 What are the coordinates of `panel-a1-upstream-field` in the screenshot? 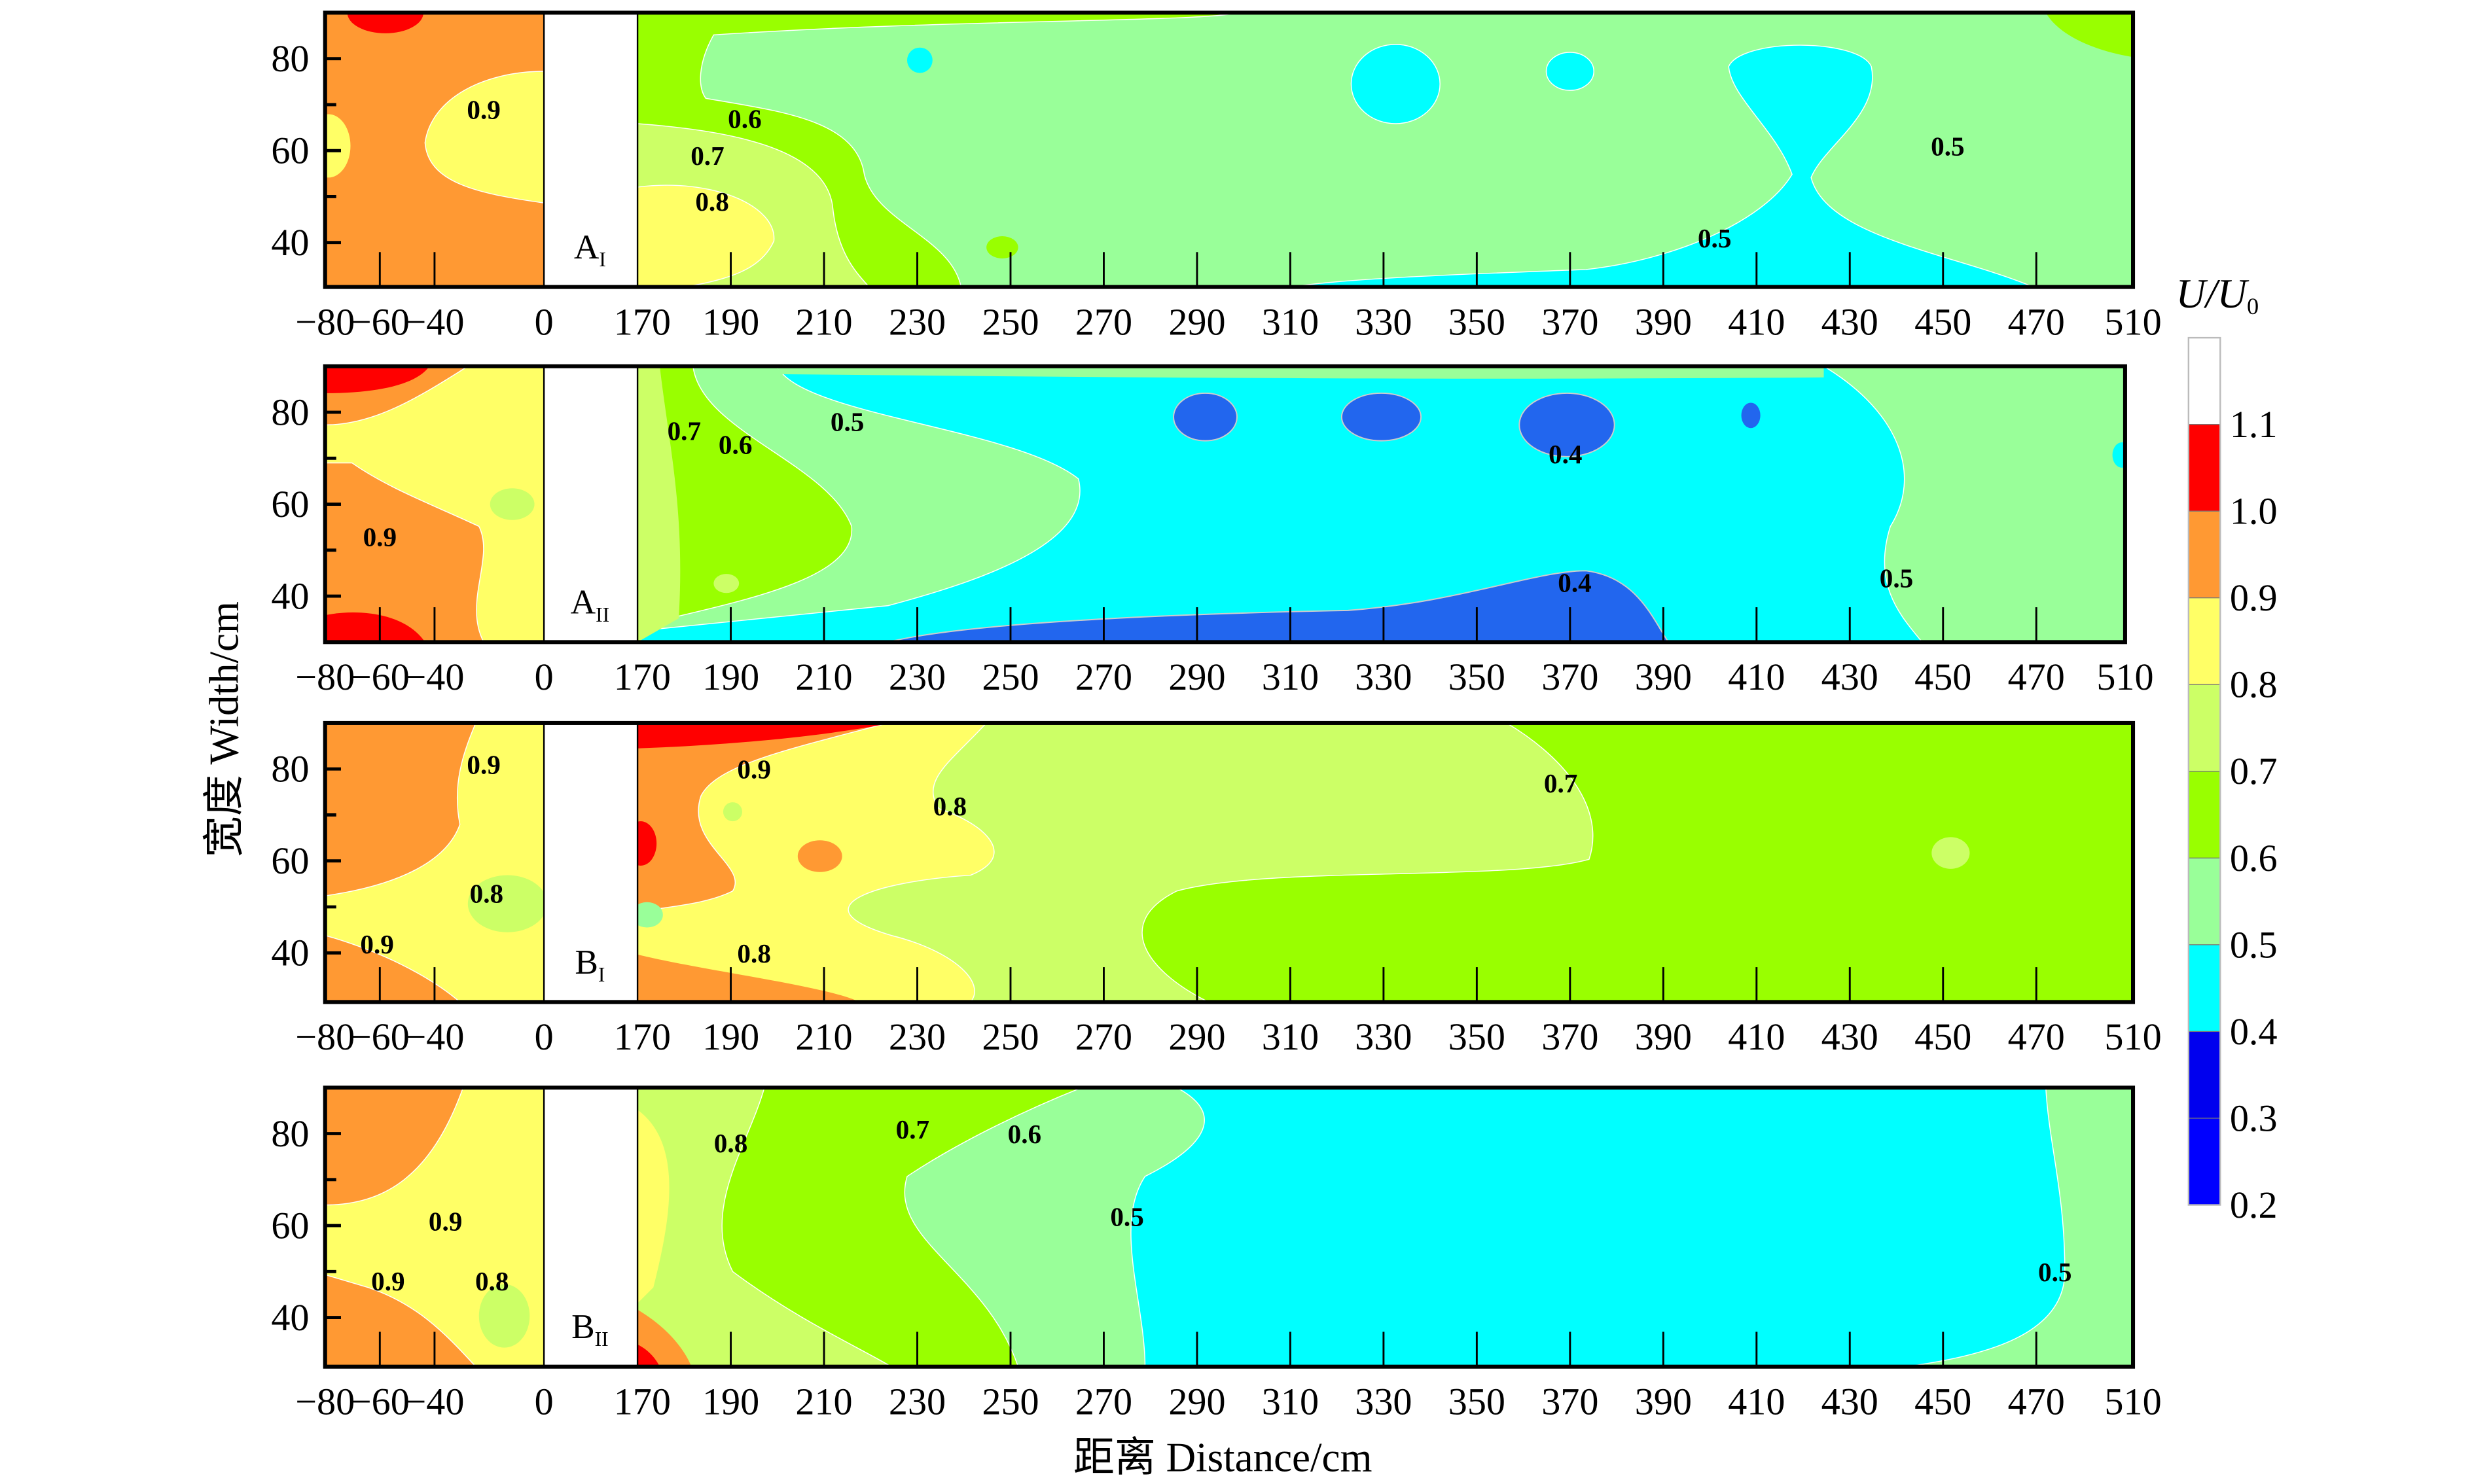 It's located at (435, 150).